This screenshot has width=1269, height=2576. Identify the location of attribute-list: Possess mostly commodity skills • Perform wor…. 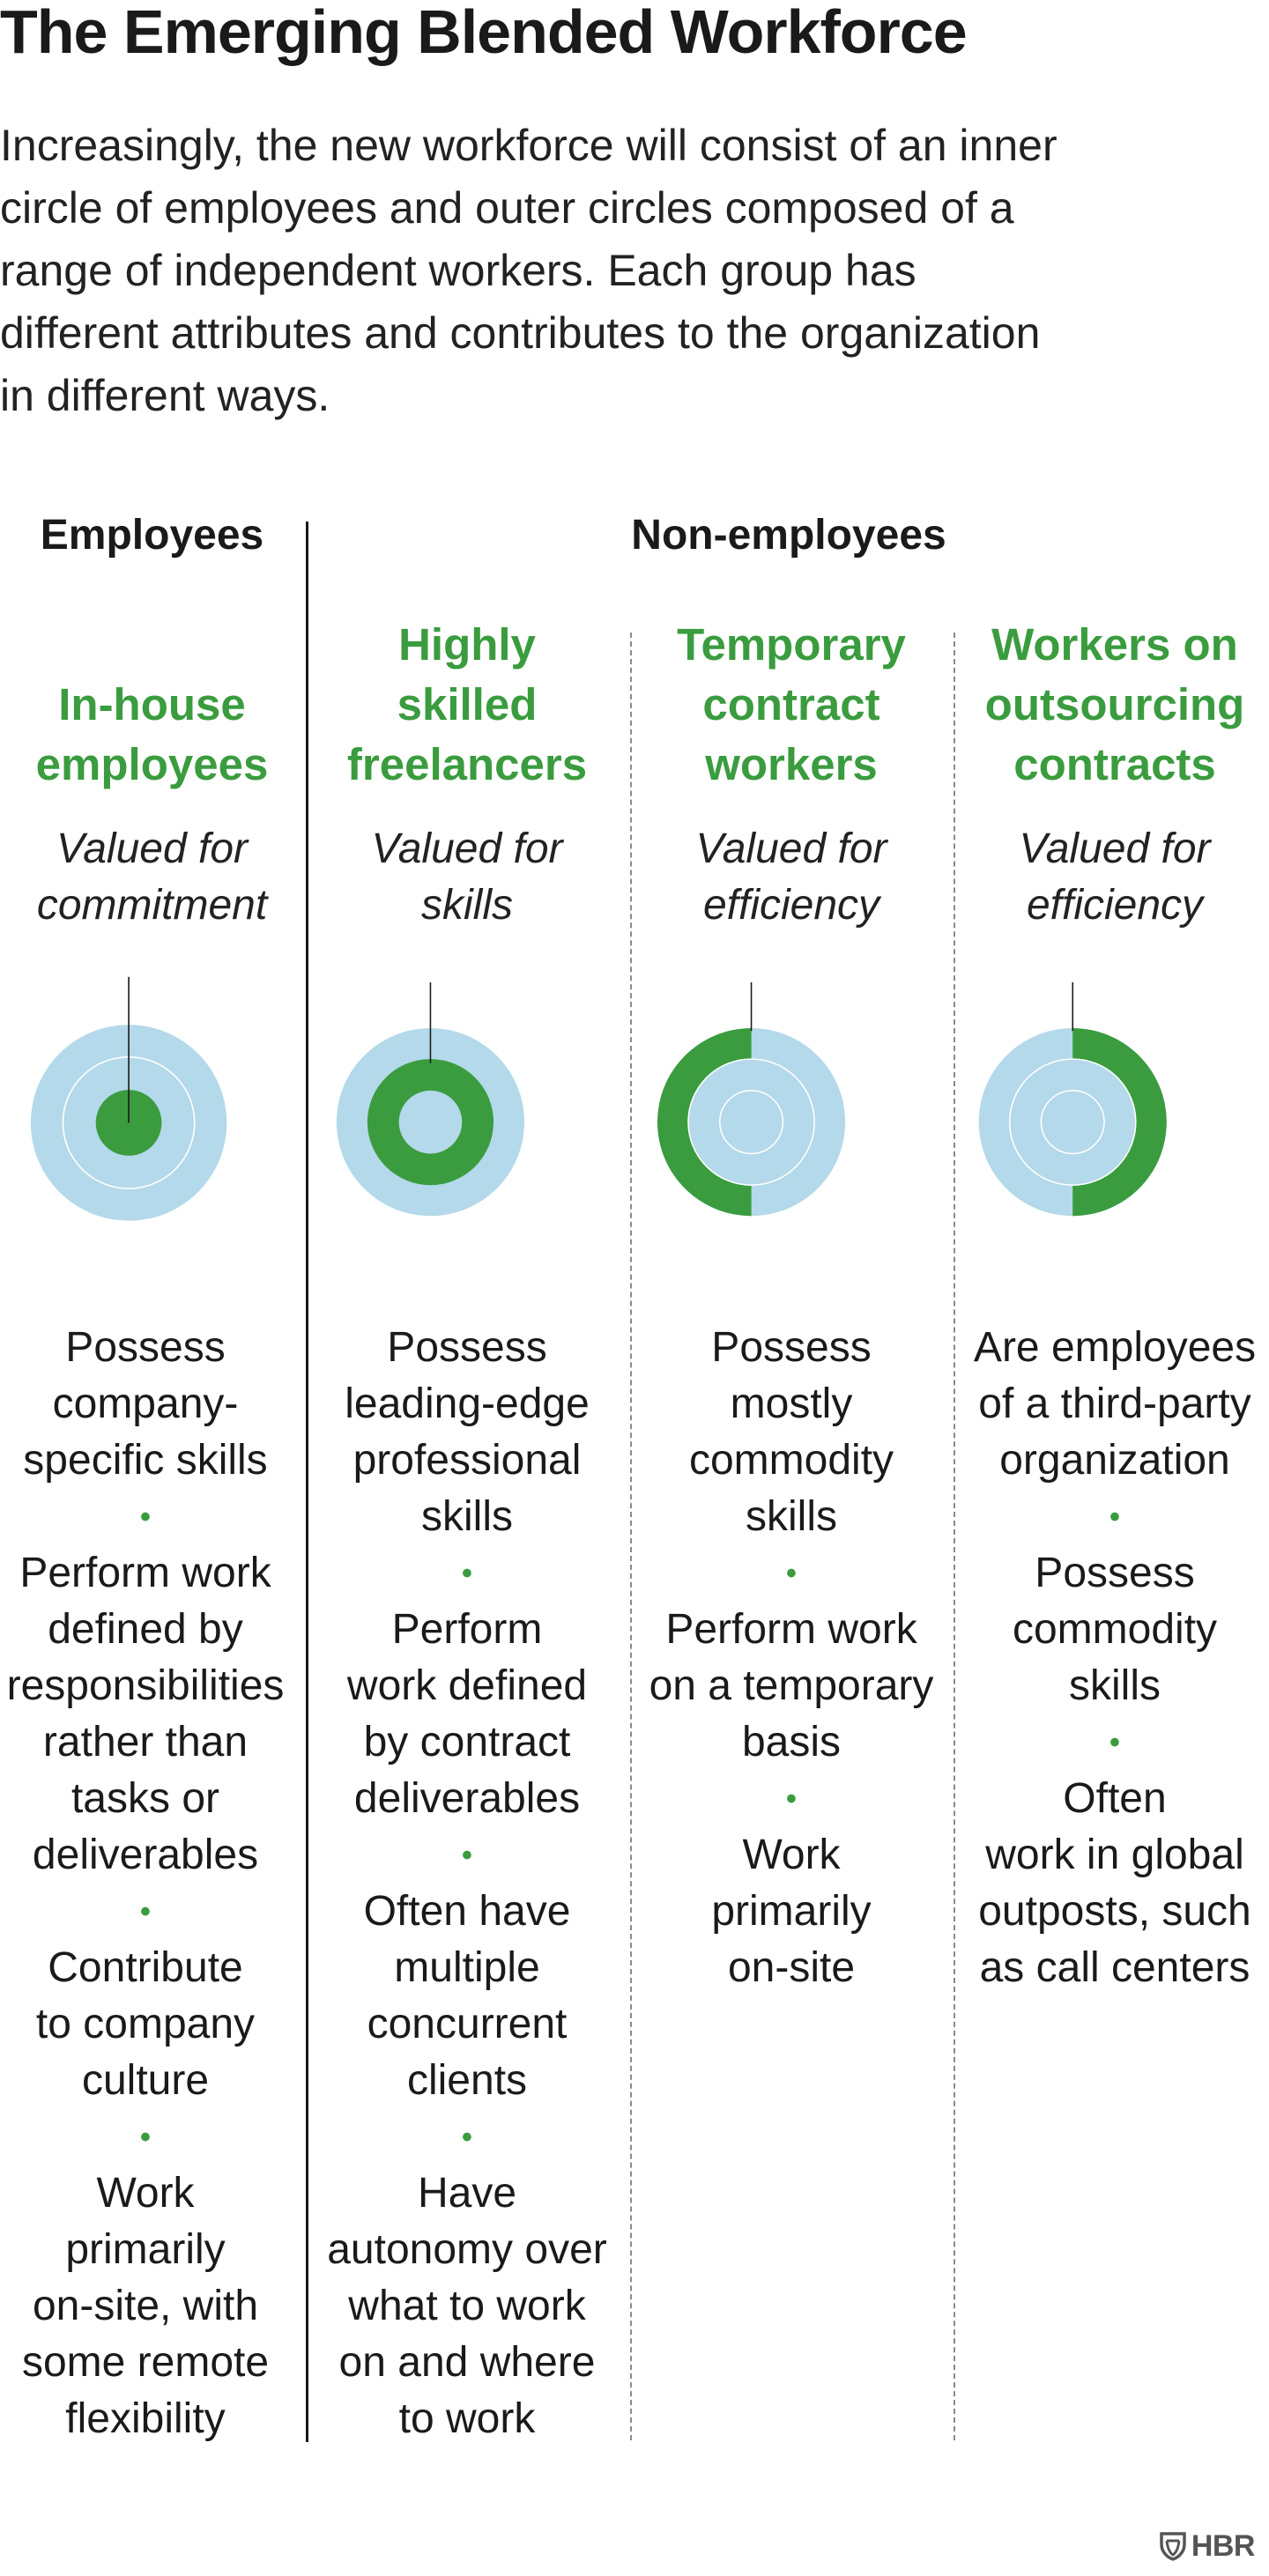
(791, 1658).